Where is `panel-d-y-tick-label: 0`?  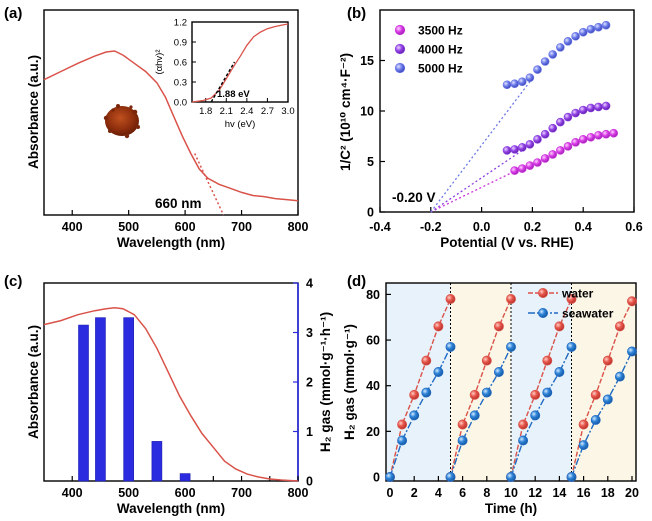 panel-d-y-tick-label: 0 is located at coordinates (376, 478).